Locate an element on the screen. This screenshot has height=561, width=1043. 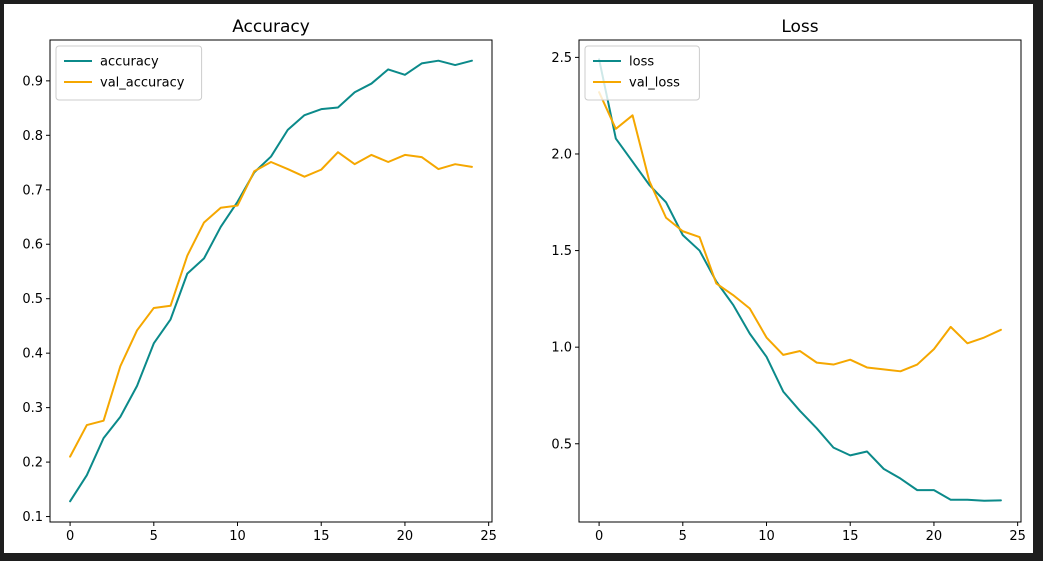
y-tick-label: 1.0 is located at coordinates (561, 348).